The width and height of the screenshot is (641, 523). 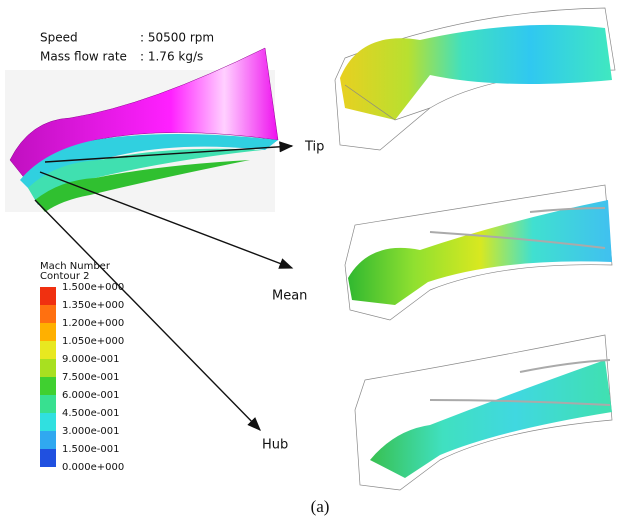 I want to click on colorbar-label: 1.200e+000, so click(x=93, y=323).